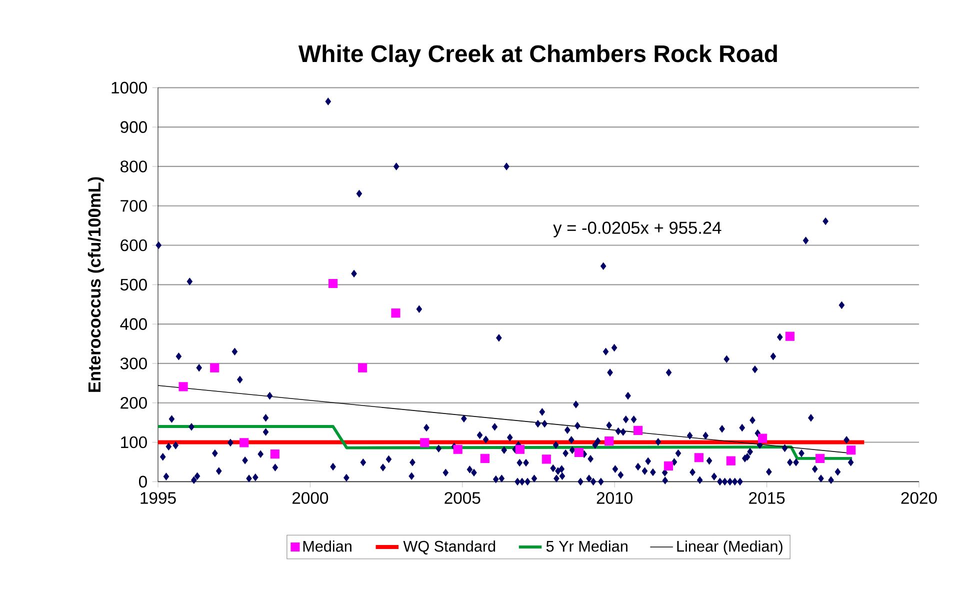 Image resolution: width=972 pixels, height=597 pixels. What do you see at coordinates (637, 230) in the screenshot?
I see `annotation: y = -0.0205x + 955.24` at bounding box center [637, 230].